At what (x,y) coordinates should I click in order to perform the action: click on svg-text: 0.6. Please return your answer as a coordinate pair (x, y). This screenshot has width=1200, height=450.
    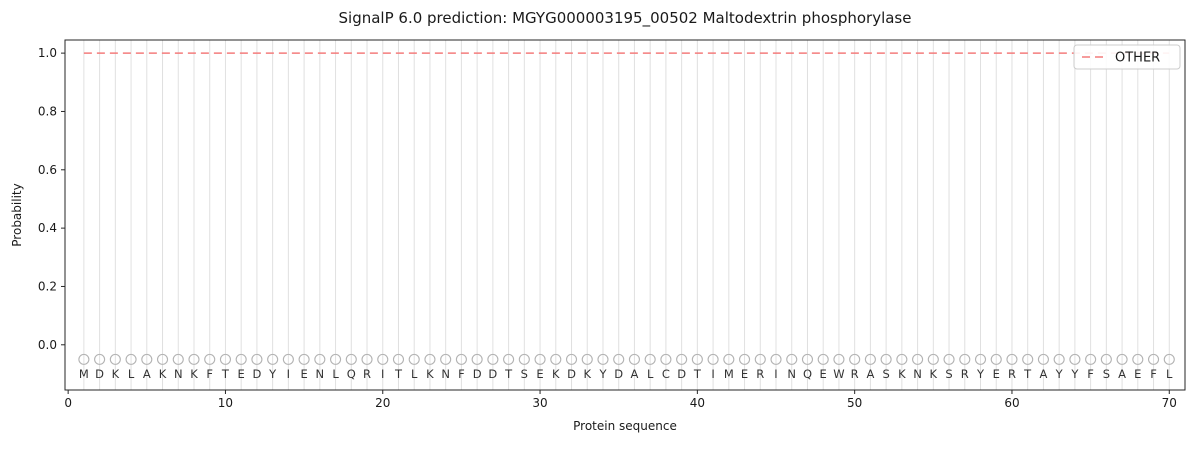
    Looking at the image, I should click on (47, 170).